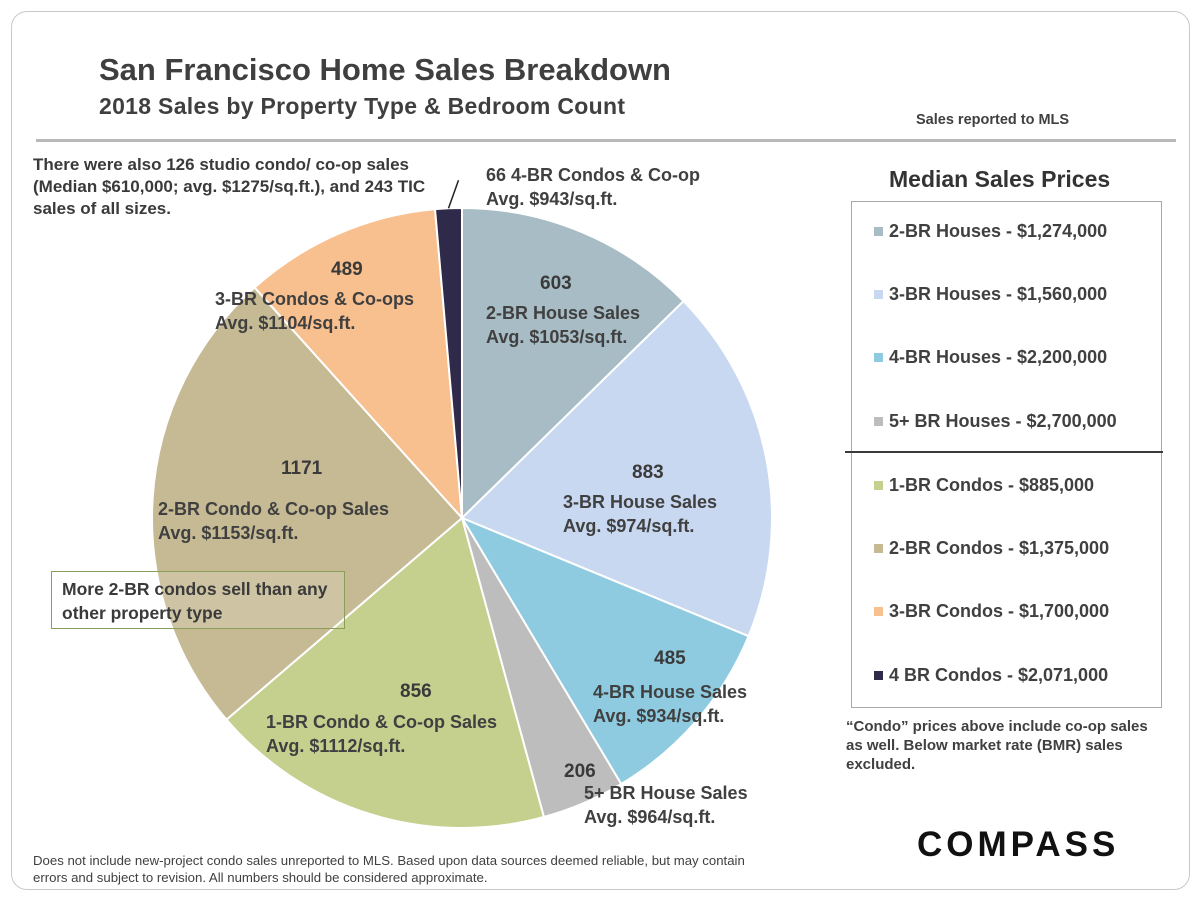 This screenshot has width=1200, height=900. What do you see at coordinates (658, 716) in the screenshot?
I see `slice-price-label: Avg. $934/sq.ft.` at bounding box center [658, 716].